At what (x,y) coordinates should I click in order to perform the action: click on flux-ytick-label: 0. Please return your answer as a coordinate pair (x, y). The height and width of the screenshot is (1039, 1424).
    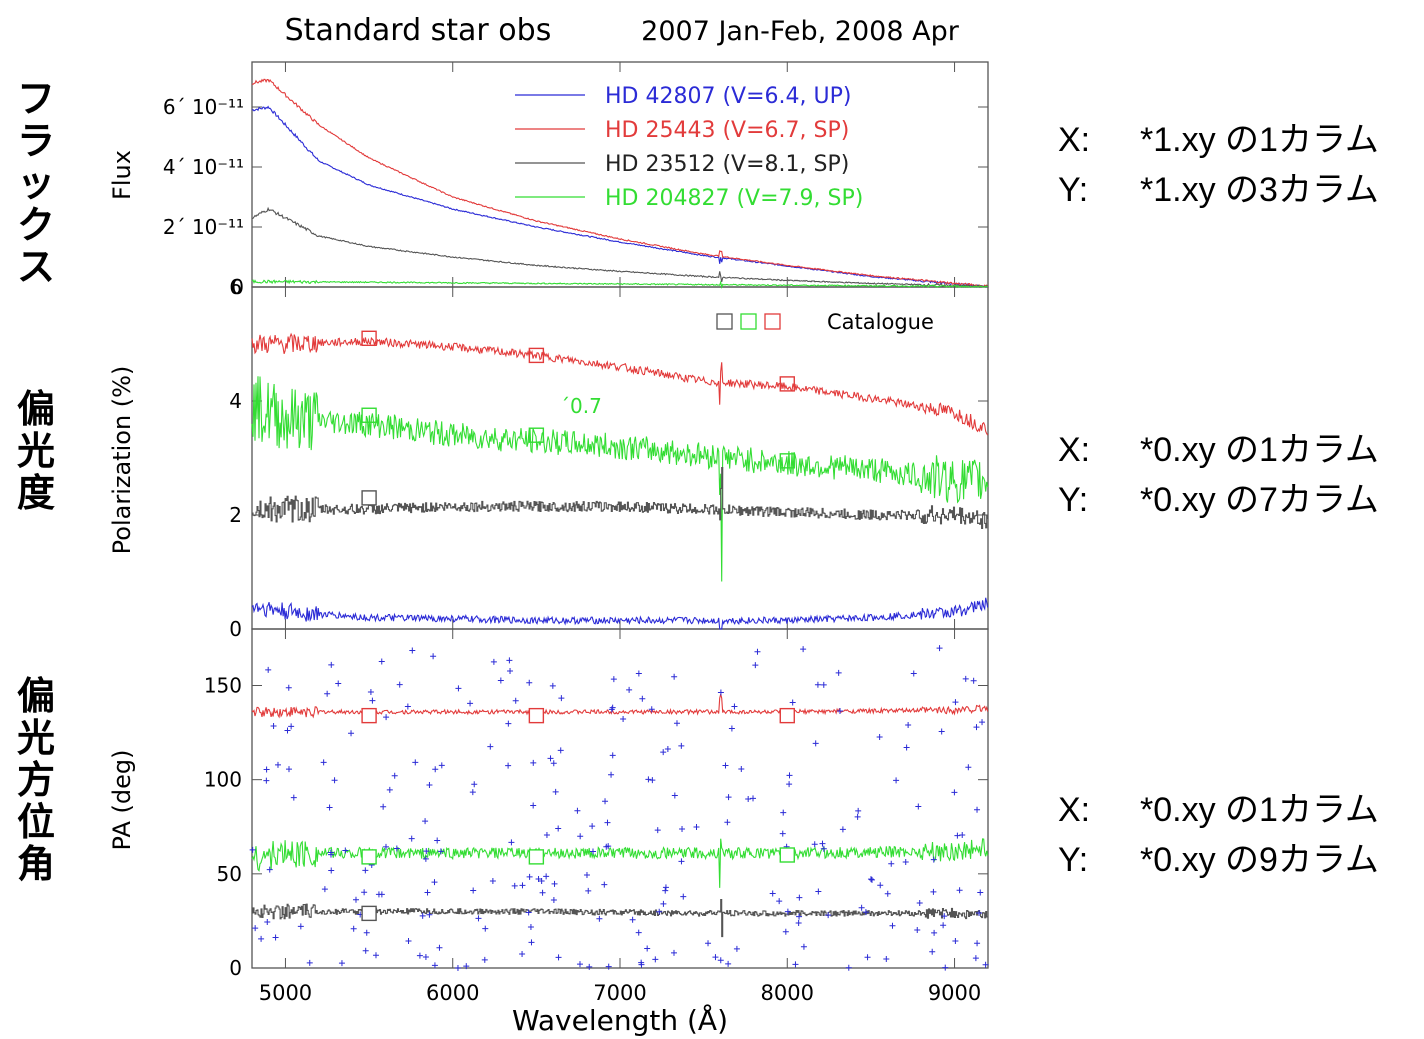
    Looking at the image, I should click on (237, 287).